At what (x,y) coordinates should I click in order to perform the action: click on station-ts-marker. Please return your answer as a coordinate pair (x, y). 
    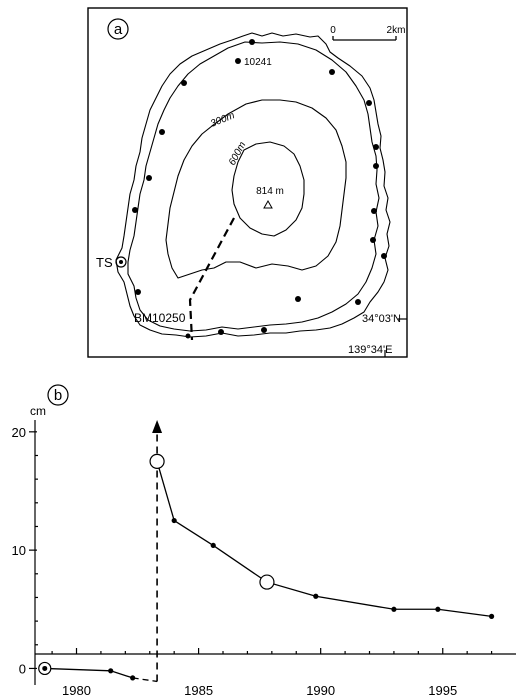
    Looking at the image, I should click on (121, 262).